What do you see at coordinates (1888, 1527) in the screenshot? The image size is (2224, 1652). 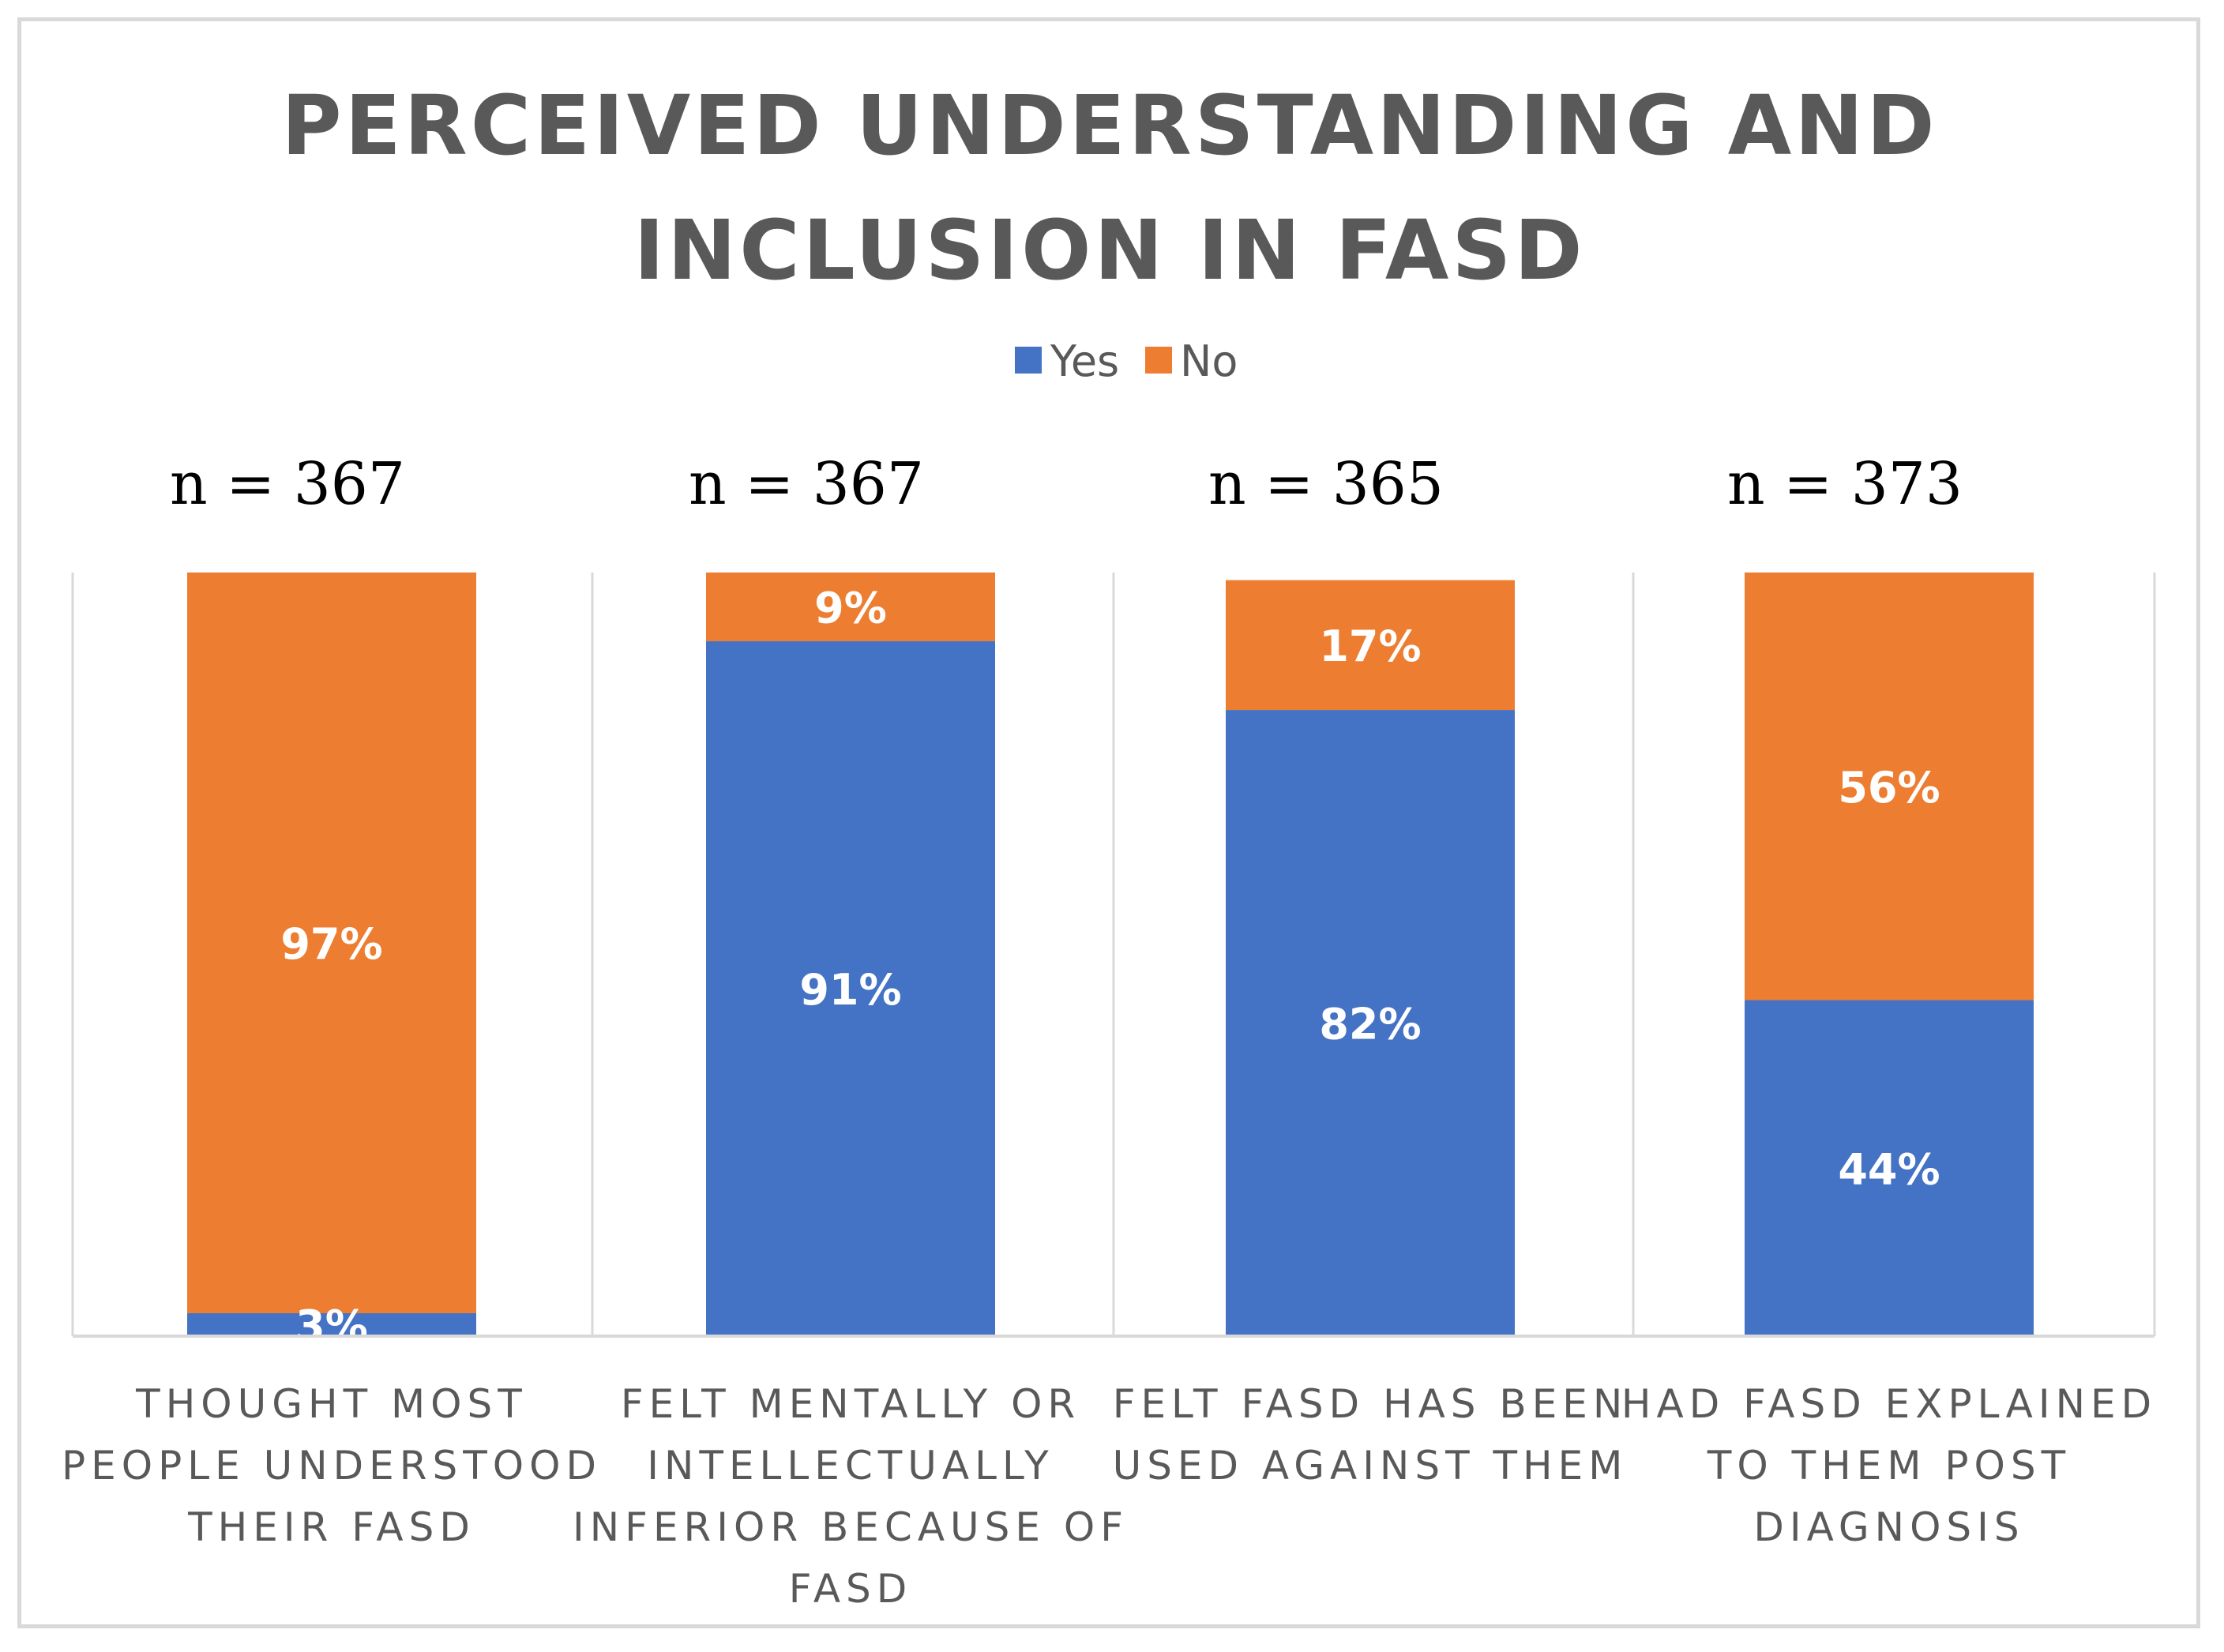 I see `category-label-line: DIAGNOSIS` at bounding box center [1888, 1527].